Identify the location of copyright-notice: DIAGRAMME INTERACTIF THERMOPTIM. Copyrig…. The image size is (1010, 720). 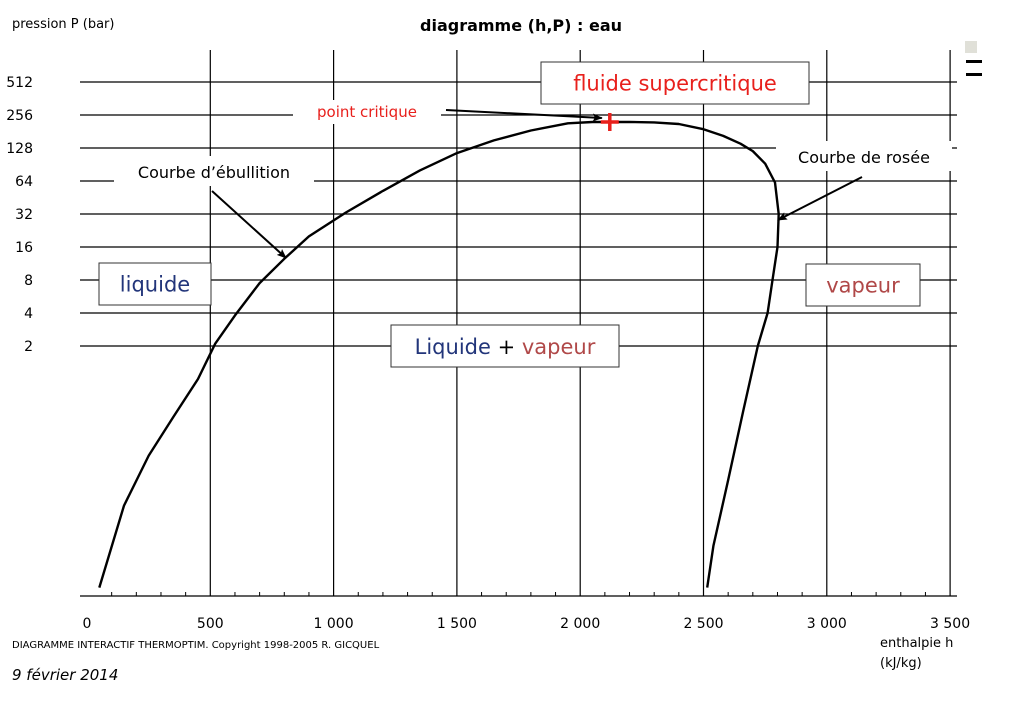
(196, 645).